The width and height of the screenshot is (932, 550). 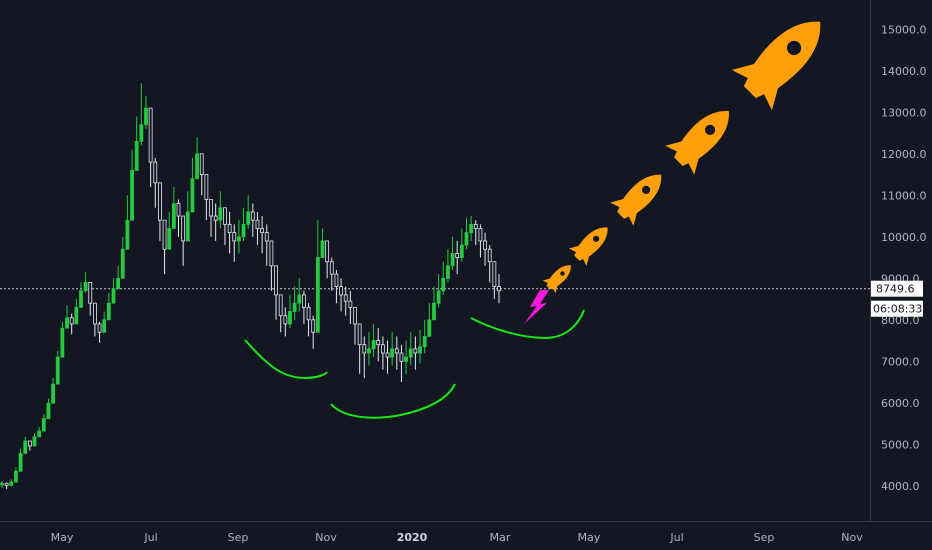 I want to click on x-tick-label: Nov, so click(x=852, y=537).